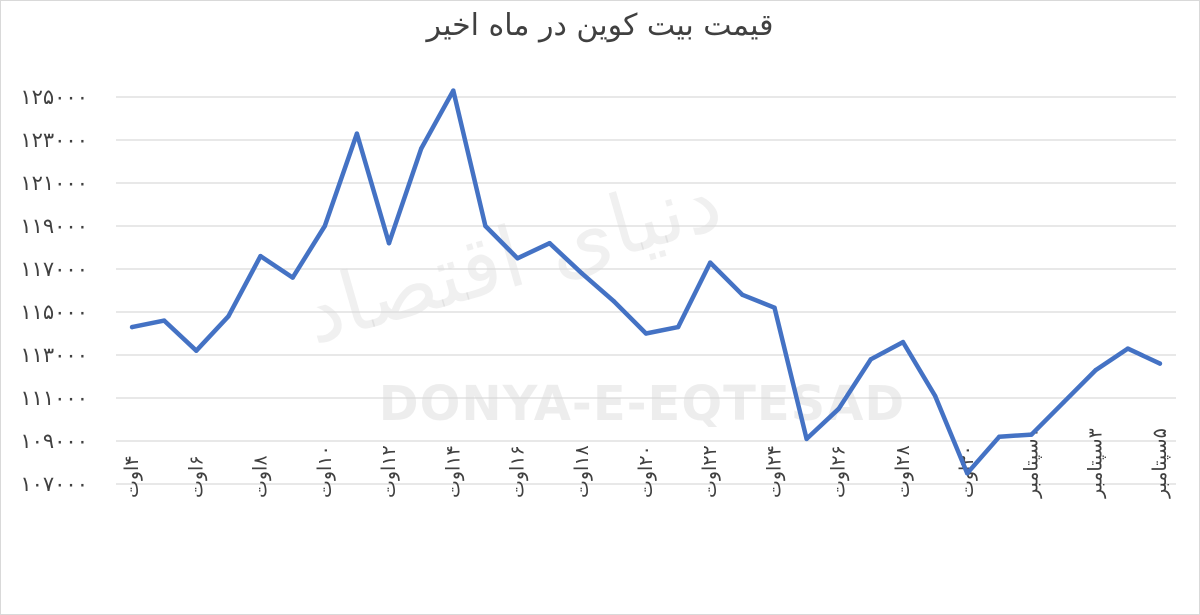 This screenshot has width=1200, height=615. What do you see at coordinates (646, 471) in the screenshot?
I see `x-tick-label: ۲۰اوت` at bounding box center [646, 471].